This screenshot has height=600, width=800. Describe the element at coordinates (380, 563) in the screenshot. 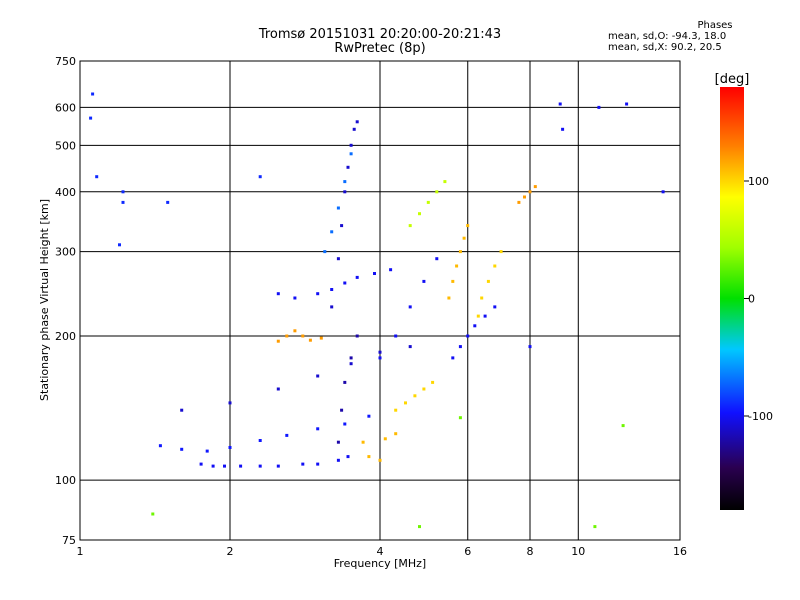

I see `x-axis-label: Frequency [MHz]` at that location.